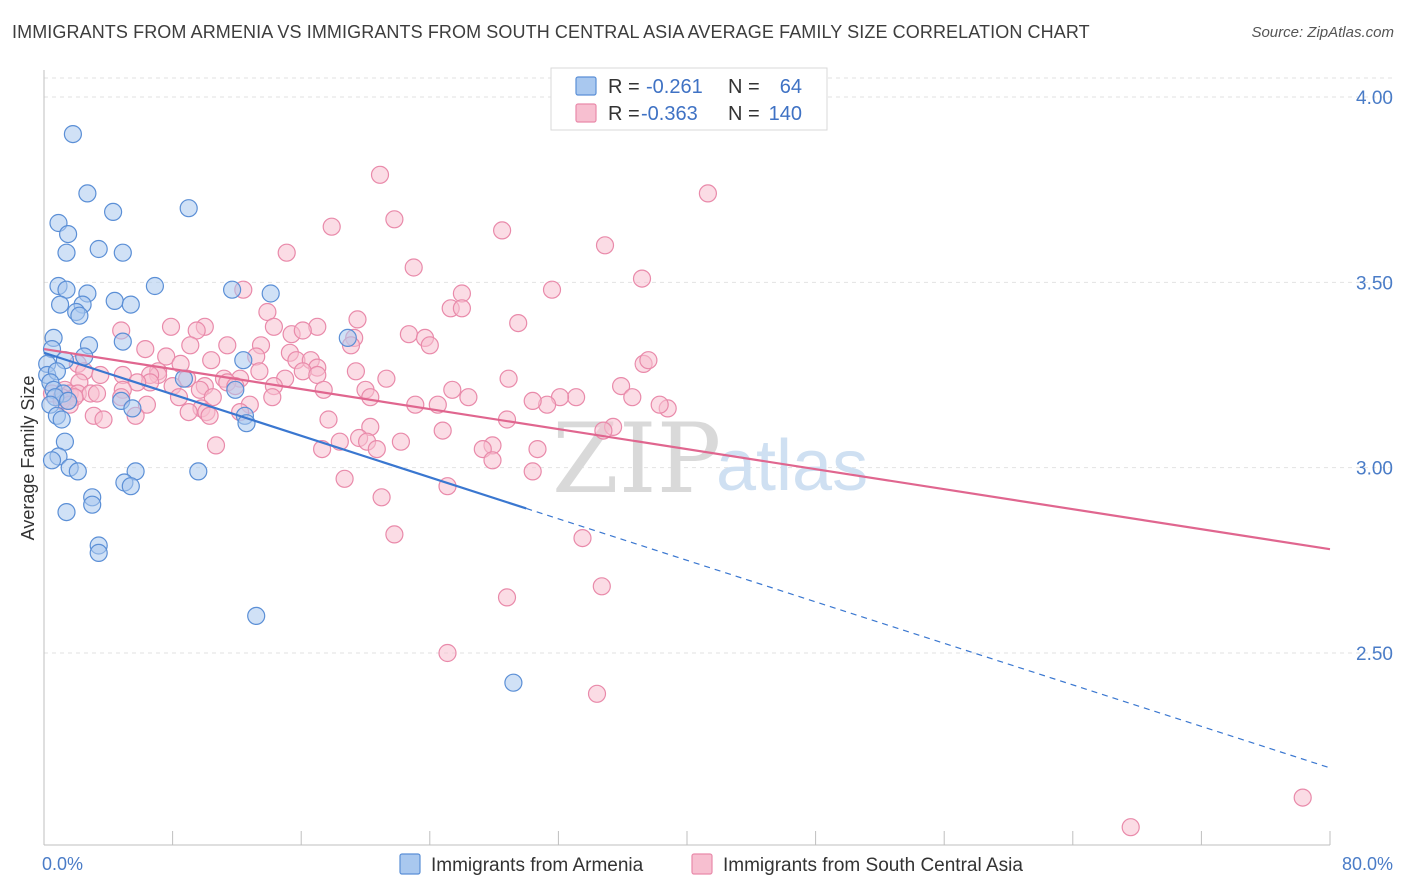 This screenshot has width=1406, height=892. What do you see at coordinates (669, 114) in the screenshot?
I see `legend-r-value-south-central-asia: -0.363` at bounding box center [669, 114].